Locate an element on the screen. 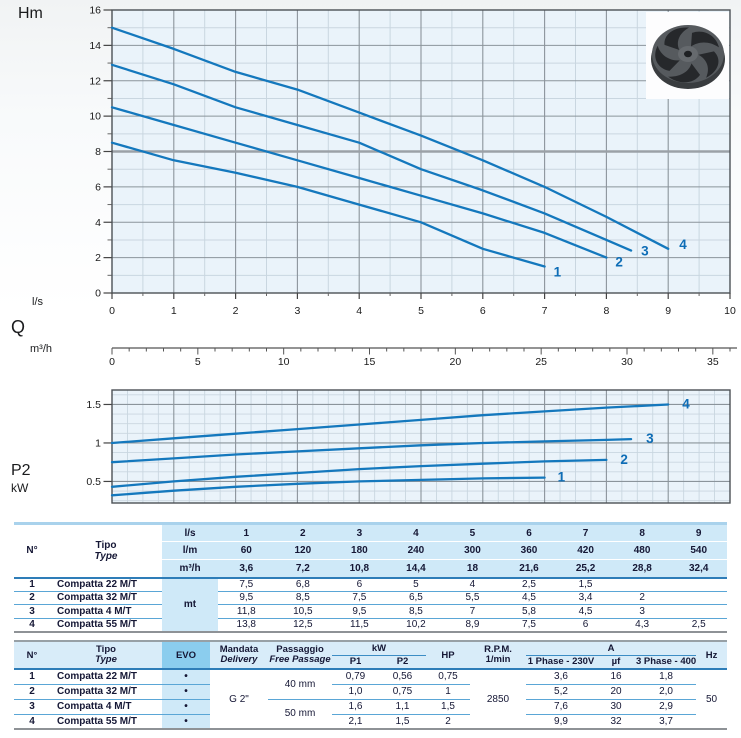 Image resolution: width=741 pixels, height=738 pixels. t1-flow-value: 7 is located at coordinates (585, 532).